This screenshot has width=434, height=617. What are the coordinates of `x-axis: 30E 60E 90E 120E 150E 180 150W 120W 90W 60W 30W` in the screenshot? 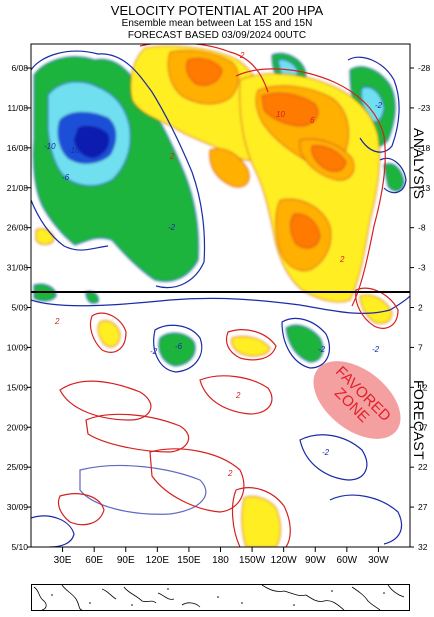 It's located at (221, 556).